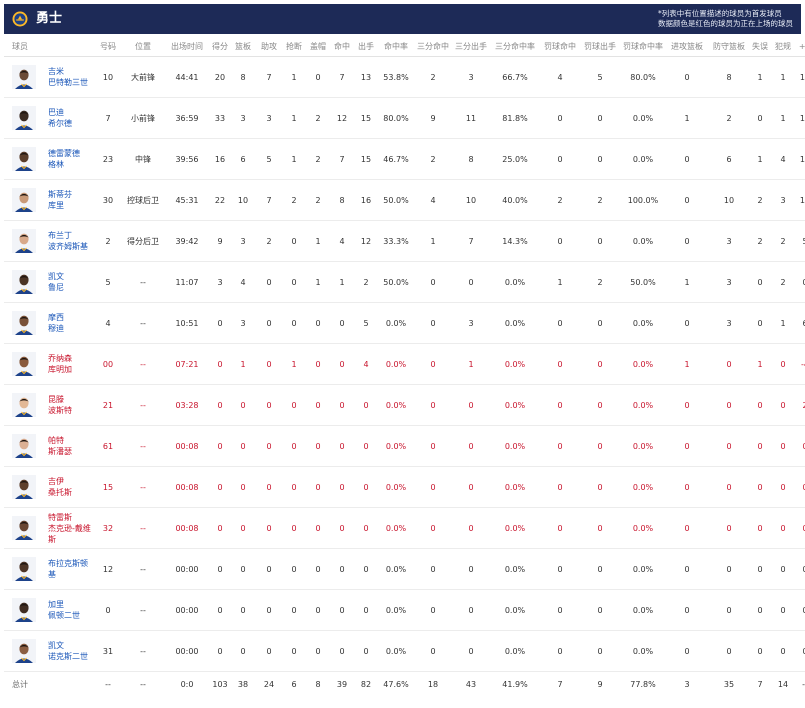 The height and width of the screenshot is (708, 805). Describe the element at coordinates (366, 118) in the screenshot. I see `stat-cell: 15` at that location.